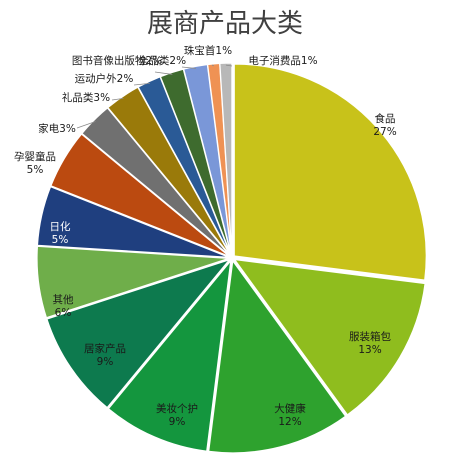  What do you see at coordinates (225, 24) in the screenshot?
I see `chart-title: 展商产品大类` at bounding box center [225, 24].